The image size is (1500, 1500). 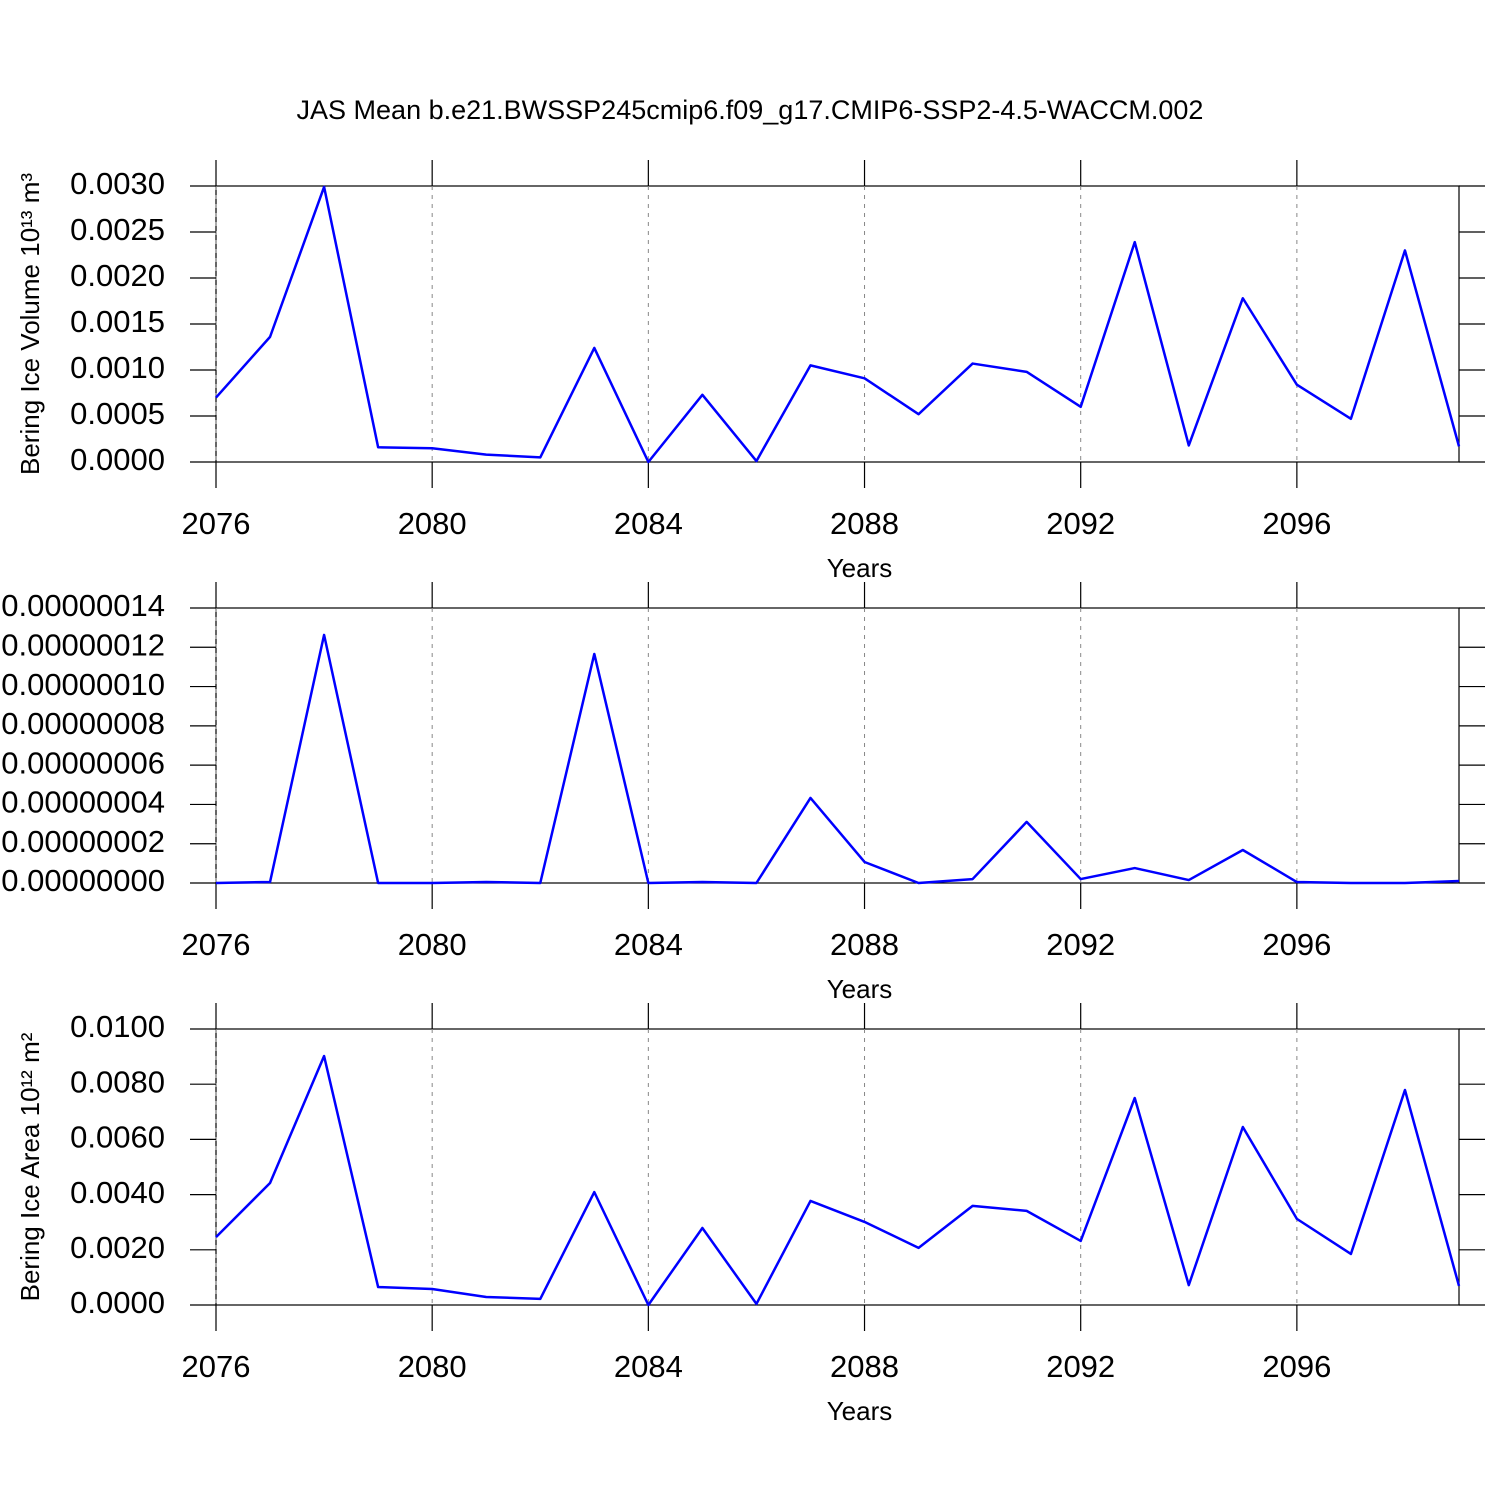 I want to click on y-tick-label: 0.0100, so click(x=117, y=1026).